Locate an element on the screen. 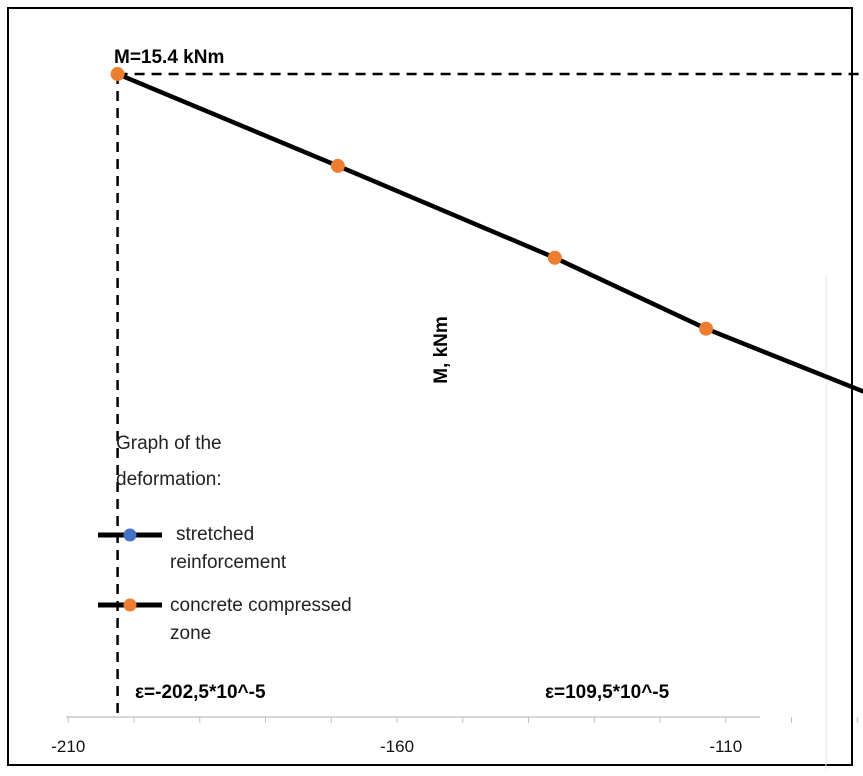  y-axis-label: M, kNm is located at coordinates (441, 350).